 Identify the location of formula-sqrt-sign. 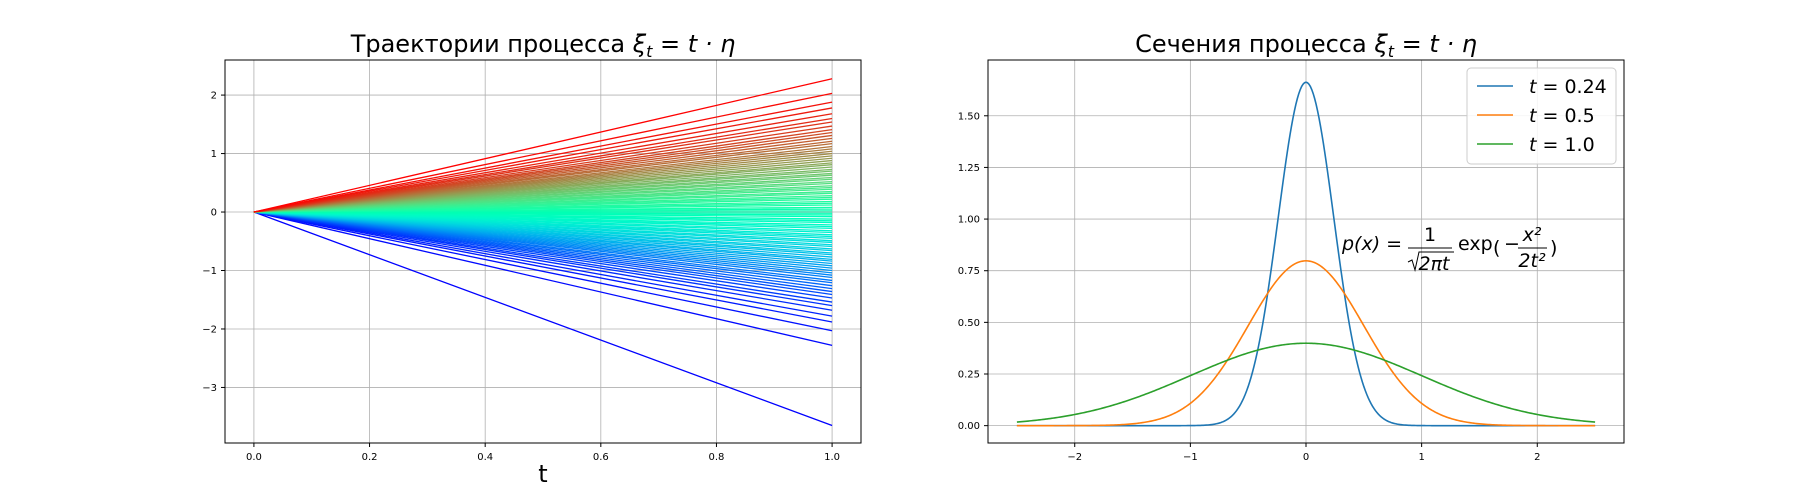
(1430, 261).